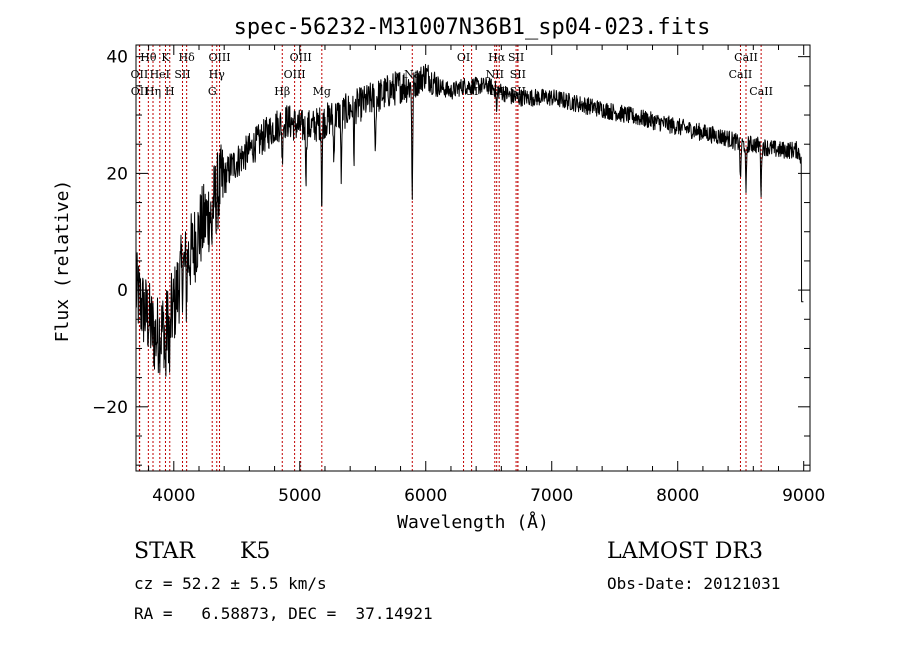  Describe the element at coordinates (685, 551) in the screenshot. I see `survey-name: LAMOST DR3` at that location.